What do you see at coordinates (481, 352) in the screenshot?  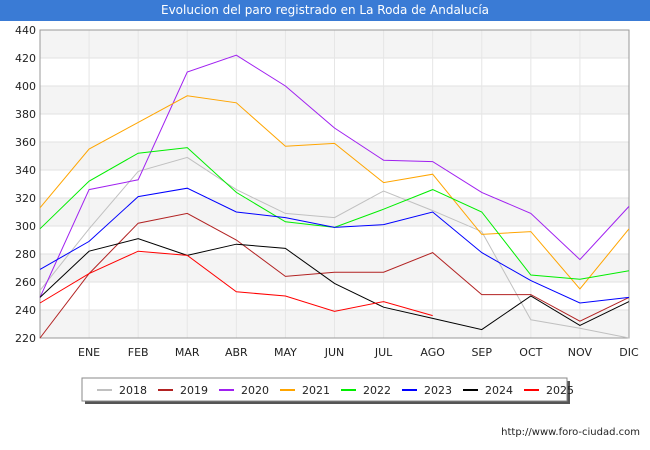 I see `x-tick-label: SEP` at bounding box center [481, 352].